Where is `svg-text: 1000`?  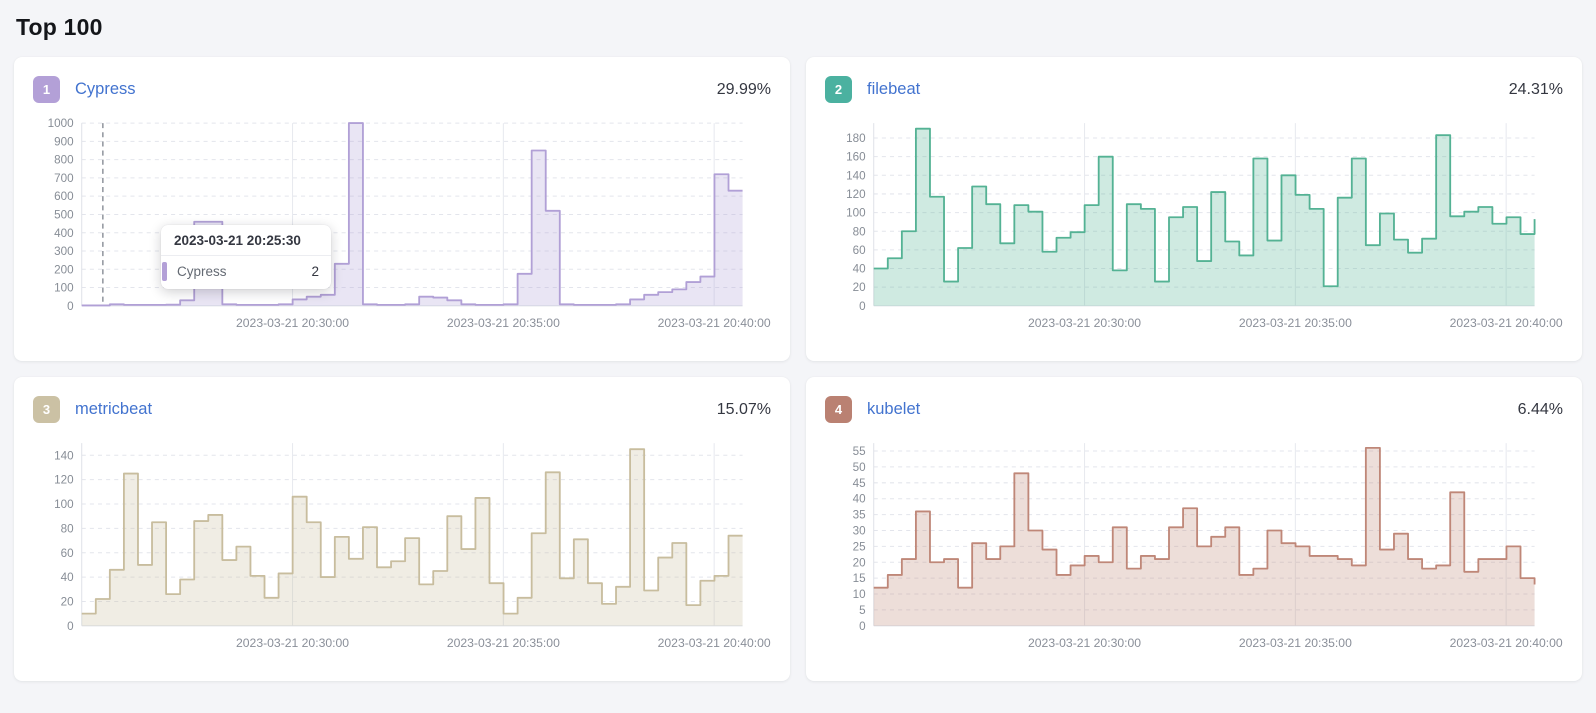
svg-text: 1000 is located at coordinates (61, 123).